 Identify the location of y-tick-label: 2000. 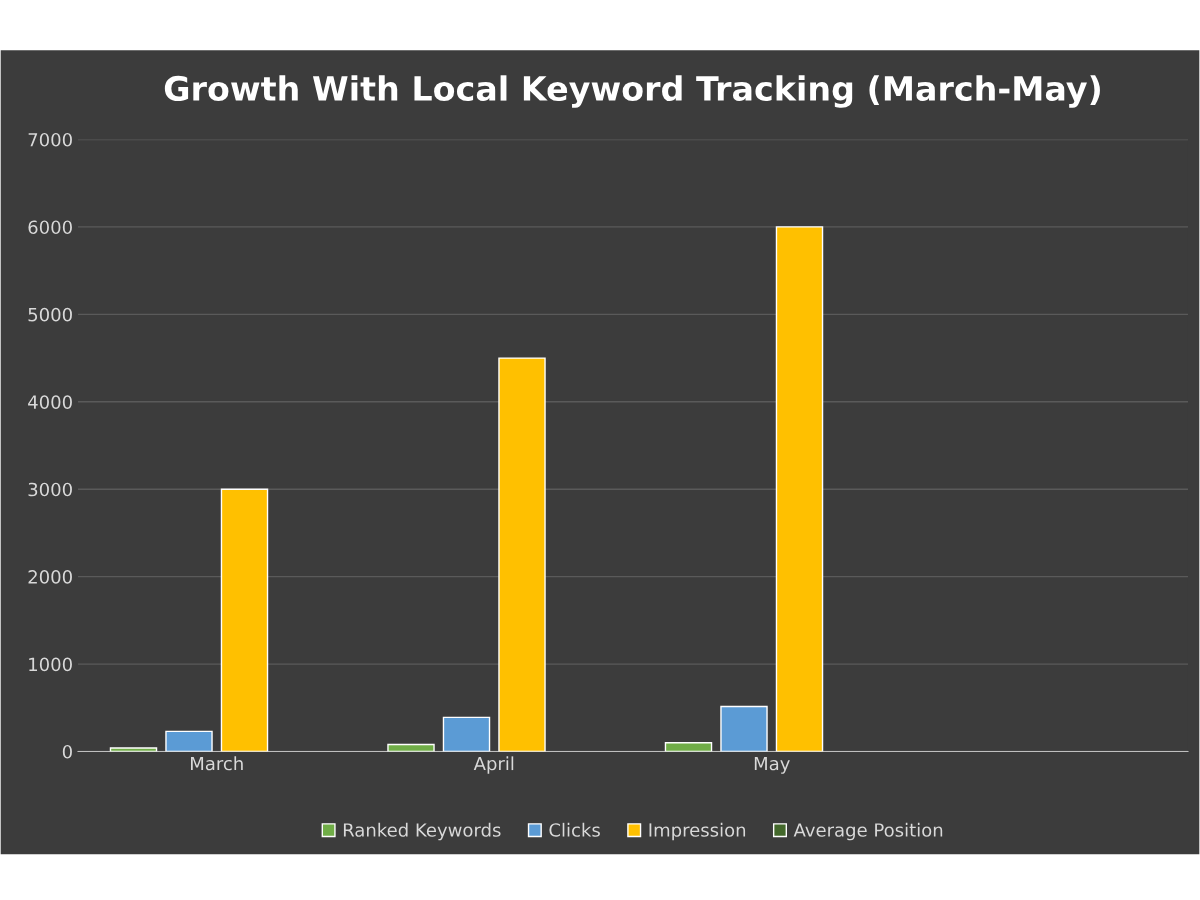
(50, 577).